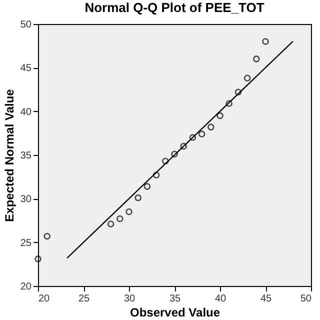 This screenshot has width=320, height=320. What do you see at coordinates (130, 299) in the screenshot?
I see `x-tick-label: 30` at bounding box center [130, 299].